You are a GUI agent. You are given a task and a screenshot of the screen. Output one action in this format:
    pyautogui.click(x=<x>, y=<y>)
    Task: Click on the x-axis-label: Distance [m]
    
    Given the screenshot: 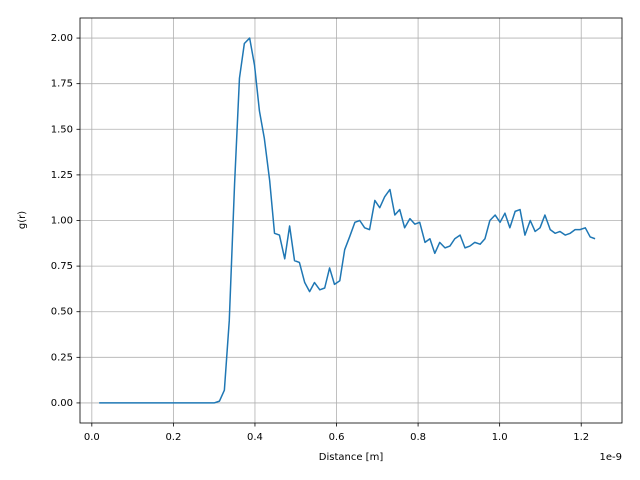 What is the action you would take?
    pyautogui.click(x=351, y=457)
    